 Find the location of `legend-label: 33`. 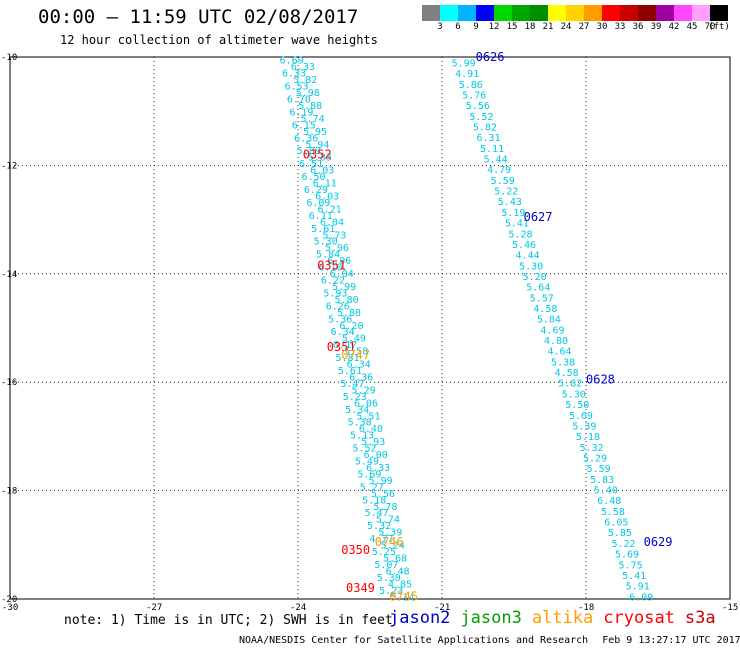

legend-label: 33 is located at coordinates (620, 27).